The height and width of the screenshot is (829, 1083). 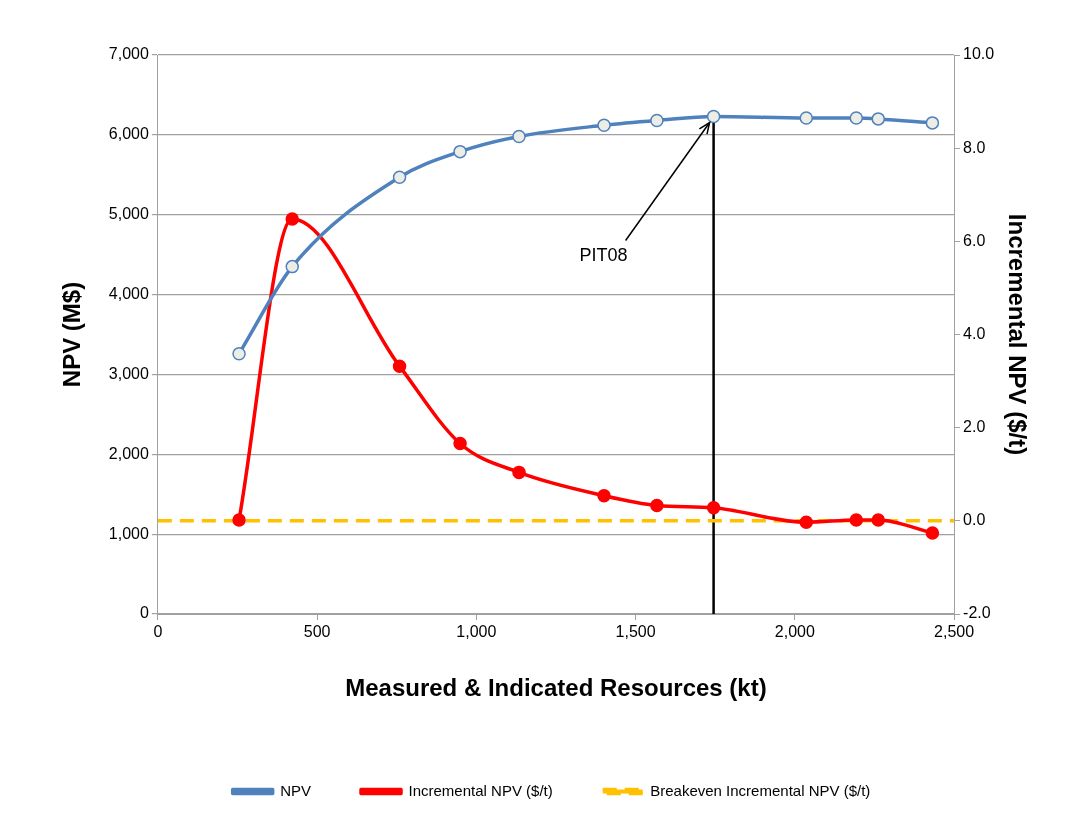 What do you see at coordinates (977, 613) in the screenshot?
I see `y2-tick-label: -2.0` at bounding box center [977, 613].